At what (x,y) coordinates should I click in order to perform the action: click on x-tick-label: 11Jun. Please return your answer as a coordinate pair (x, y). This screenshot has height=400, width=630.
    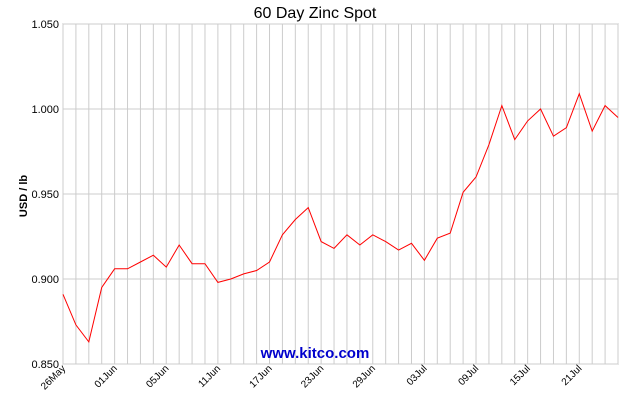
    Looking at the image, I should click on (209, 376).